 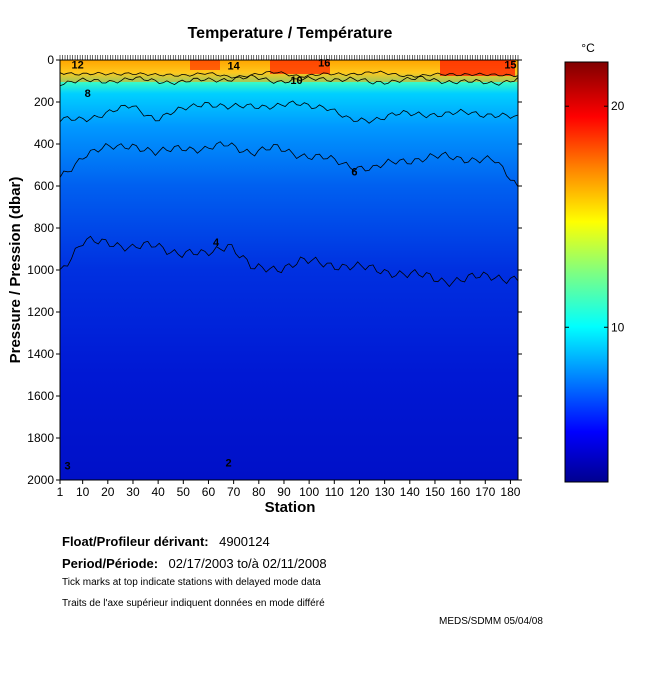 I want to click on colorbar-unit: °C, so click(x=588, y=48).